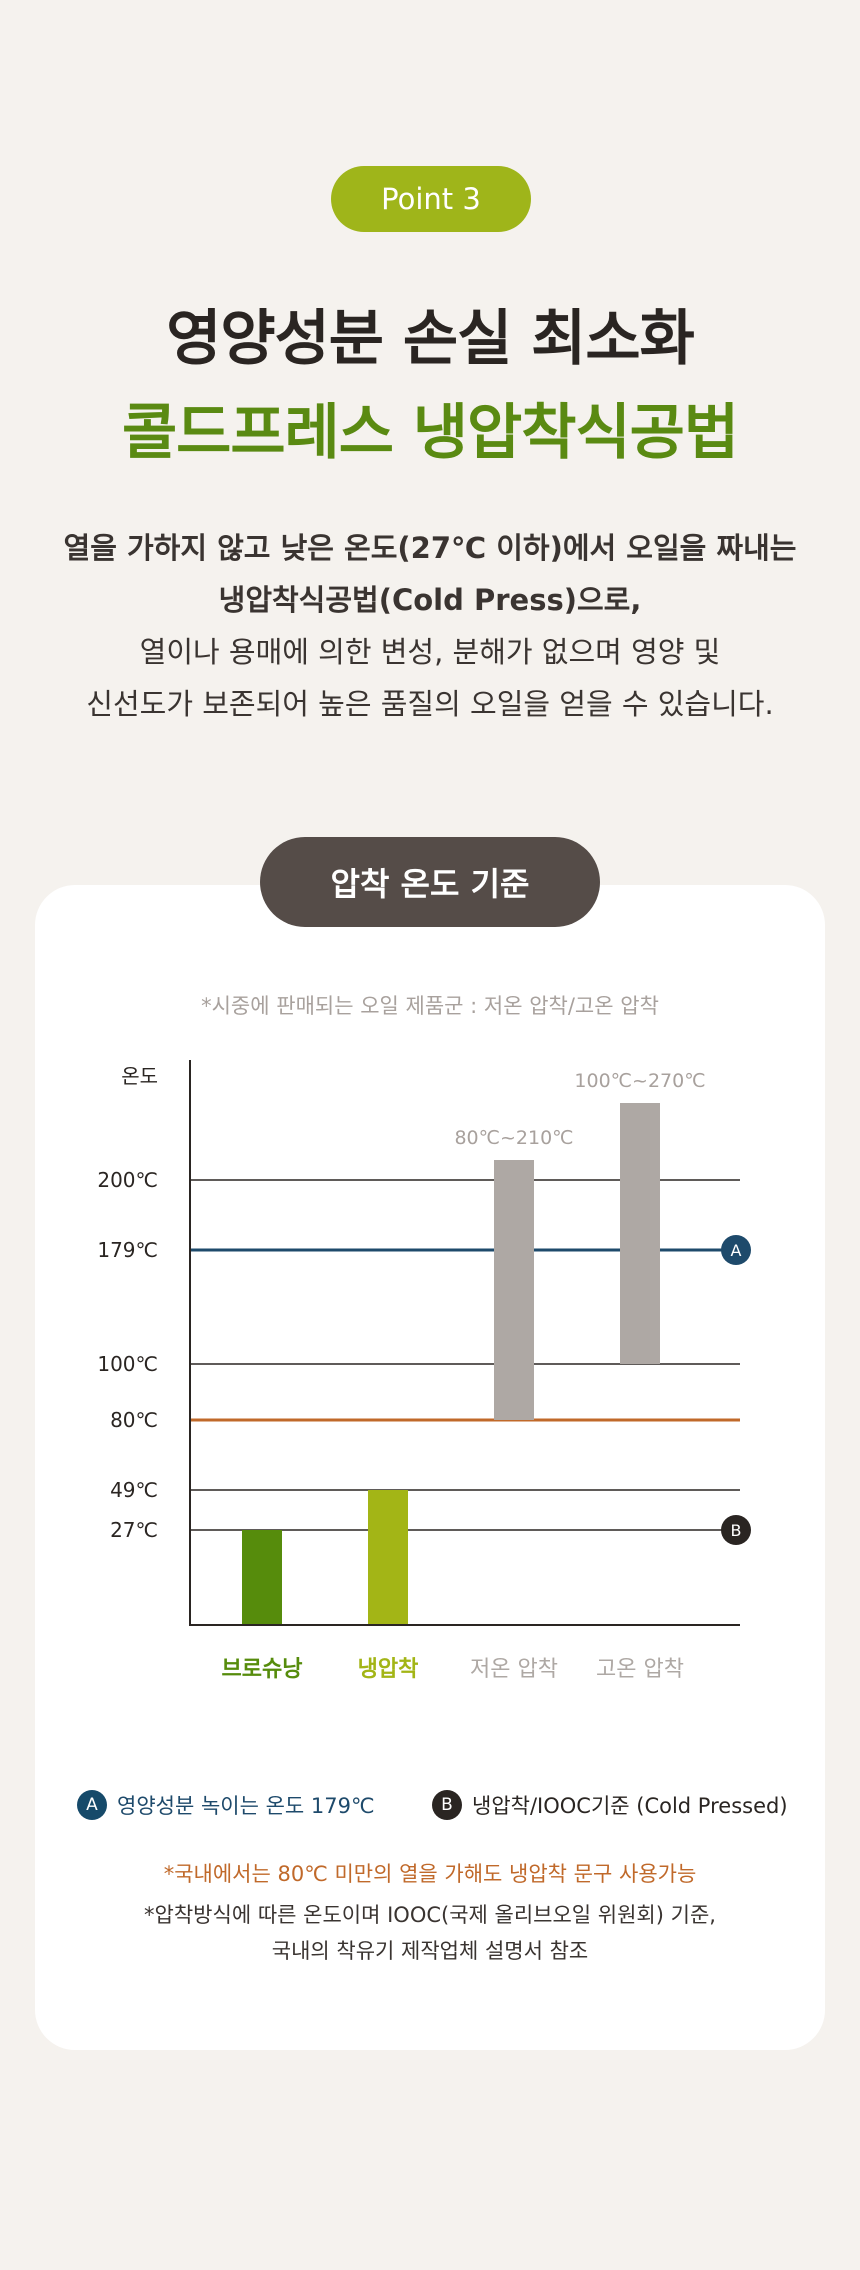  Describe the element at coordinates (430, 433) in the screenshot. I see `page-subtitle: 콜드프레스 냉압착식공법` at that location.